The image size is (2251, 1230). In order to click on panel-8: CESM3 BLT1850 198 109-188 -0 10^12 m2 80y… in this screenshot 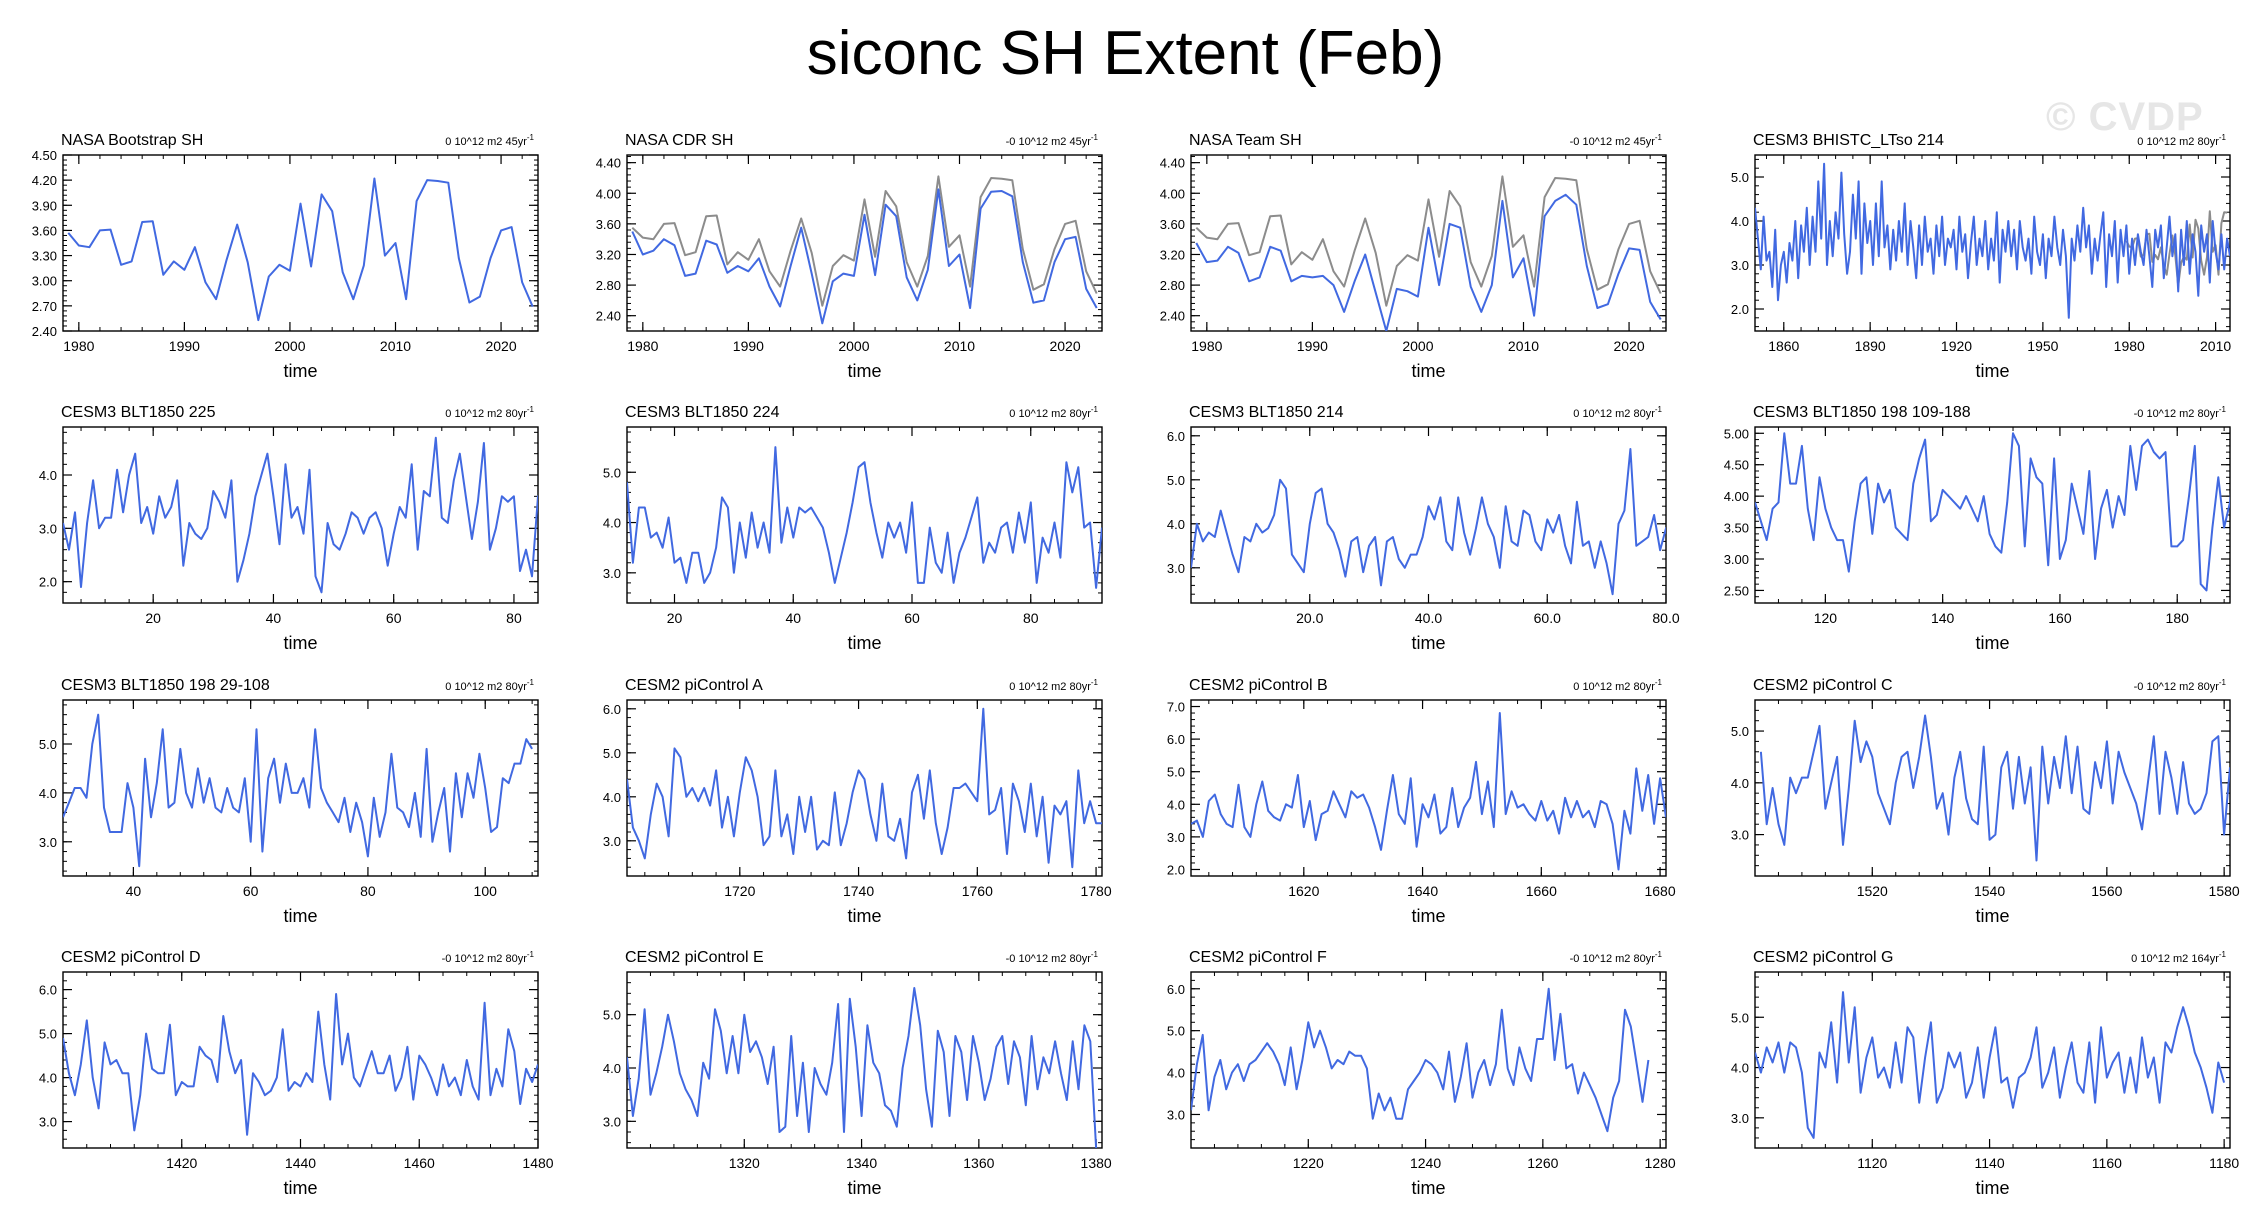, I will do `click(1977, 528)`.